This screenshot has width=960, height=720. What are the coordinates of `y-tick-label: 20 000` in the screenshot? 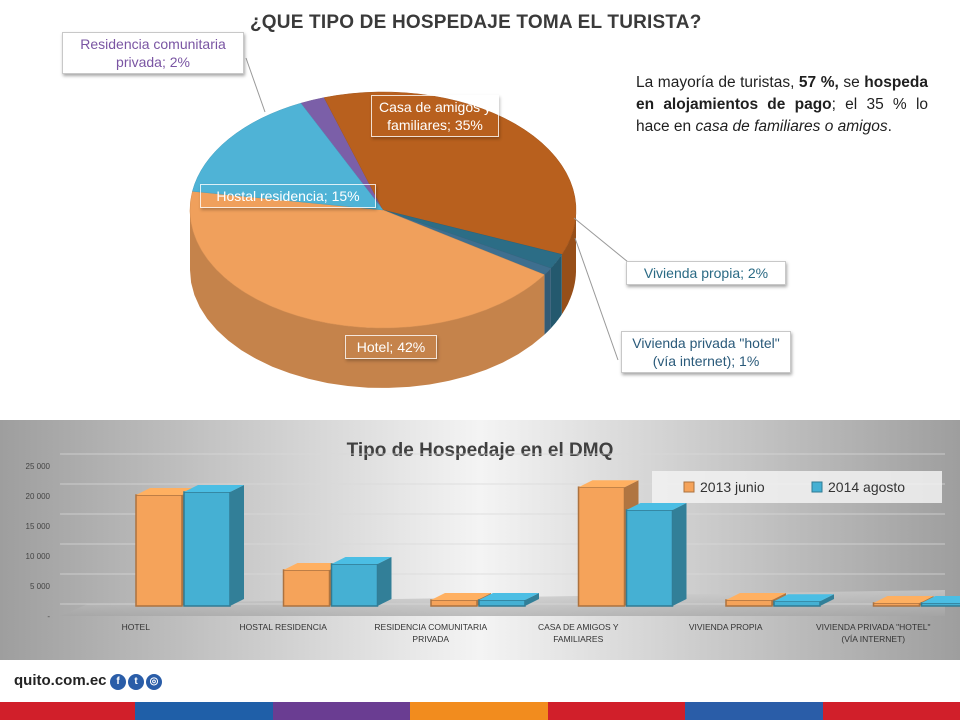 It's located at (38, 496).